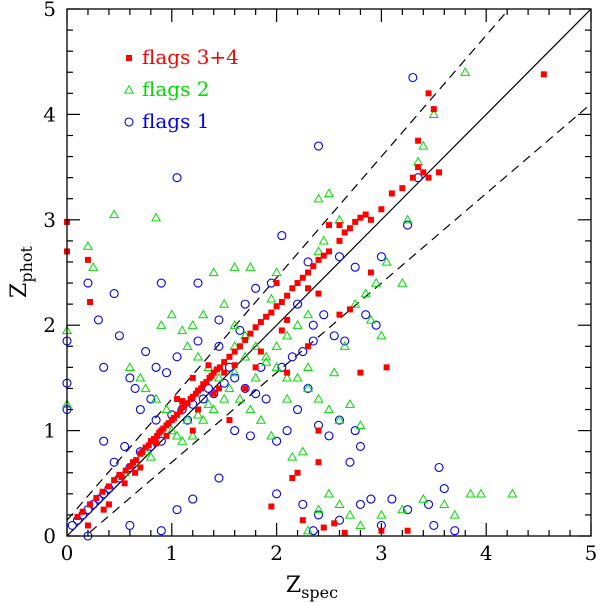 This screenshot has width=600, height=603. Describe the element at coordinates (486, 553) in the screenshot. I see `x-tick-label: 4` at that location.